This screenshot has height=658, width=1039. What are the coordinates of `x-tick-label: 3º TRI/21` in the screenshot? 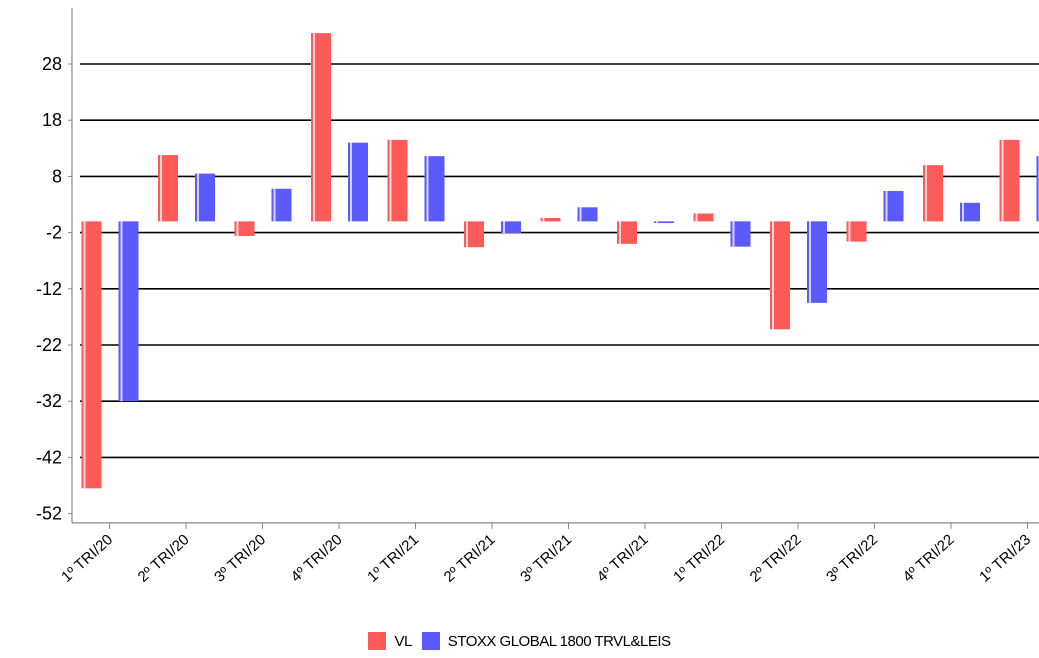 It's located at (546, 558).